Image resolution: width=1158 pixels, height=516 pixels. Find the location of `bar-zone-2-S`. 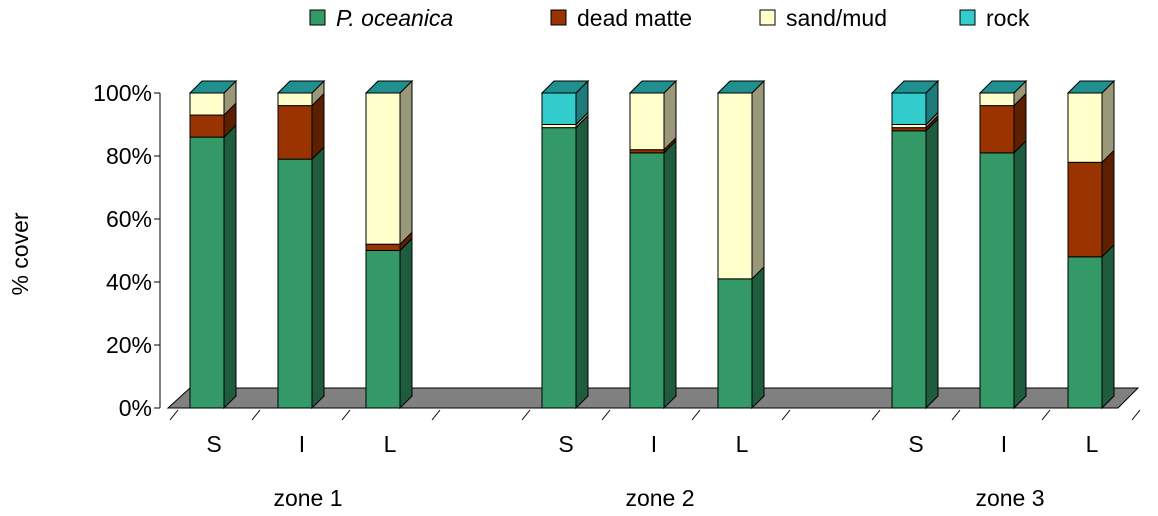

bar-zone-2-S is located at coordinates (565, 244).